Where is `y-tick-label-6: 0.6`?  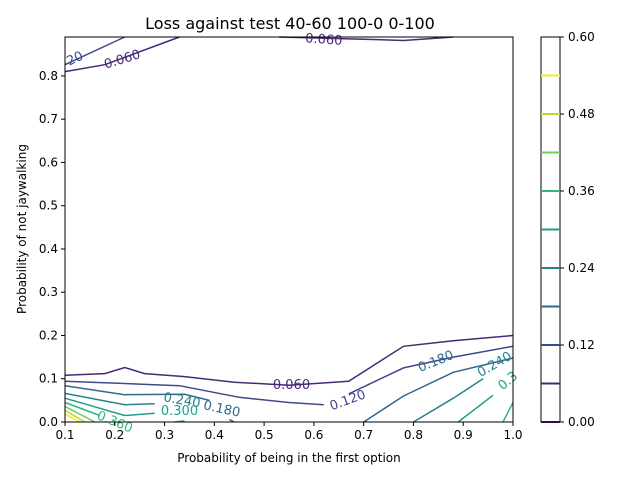 y-tick-label-6: 0.6 is located at coordinates (48, 162).